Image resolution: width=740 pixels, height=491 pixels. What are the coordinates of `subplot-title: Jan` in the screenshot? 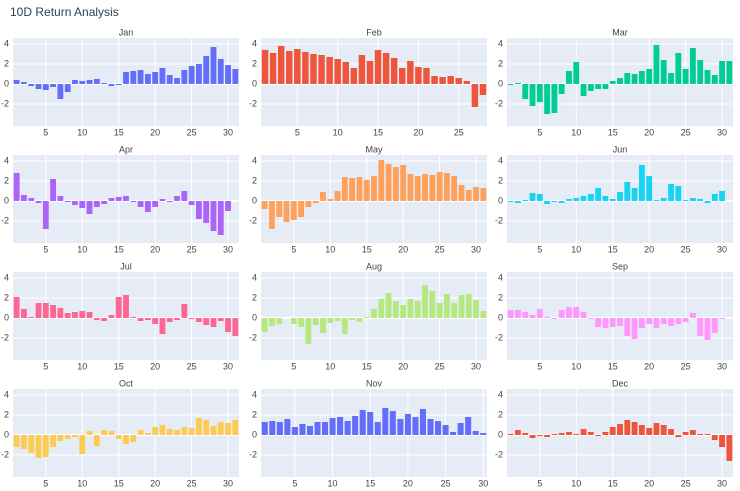 It's located at (126, 32).